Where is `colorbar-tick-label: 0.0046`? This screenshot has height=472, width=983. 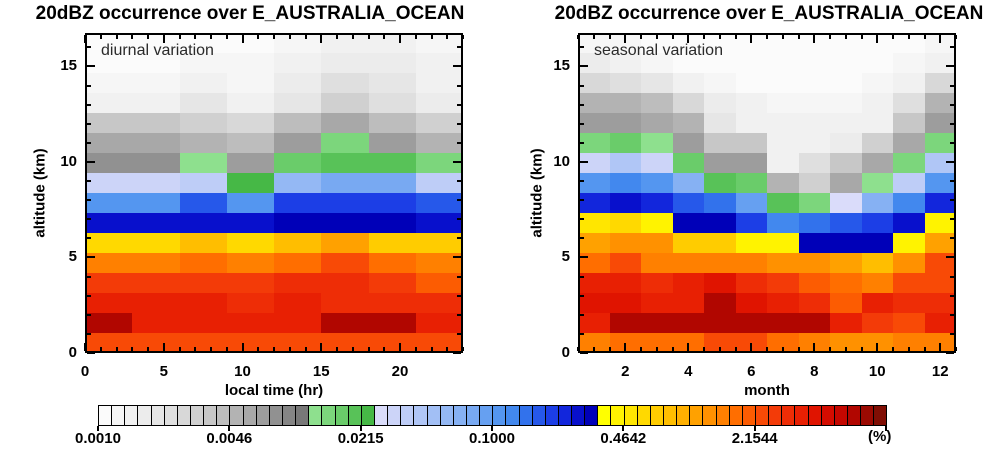
colorbar-tick-label: 0.0046 is located at coordinates (229, 438).